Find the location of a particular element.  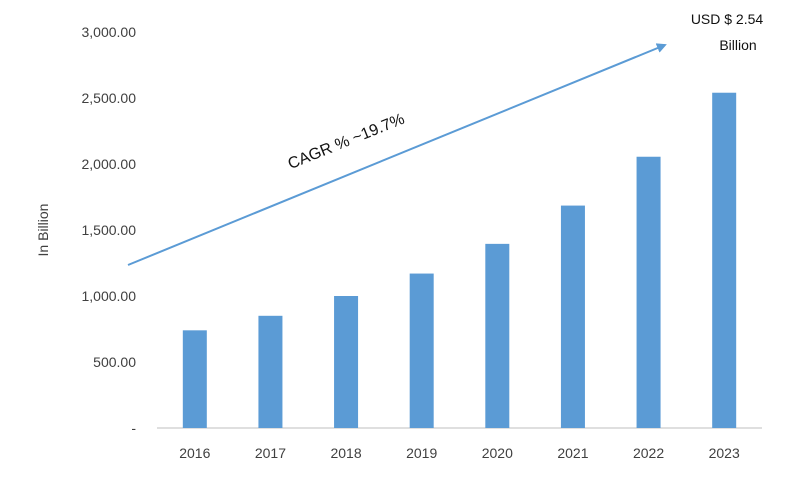

bar-2016 is located at coordinates (194, 379).